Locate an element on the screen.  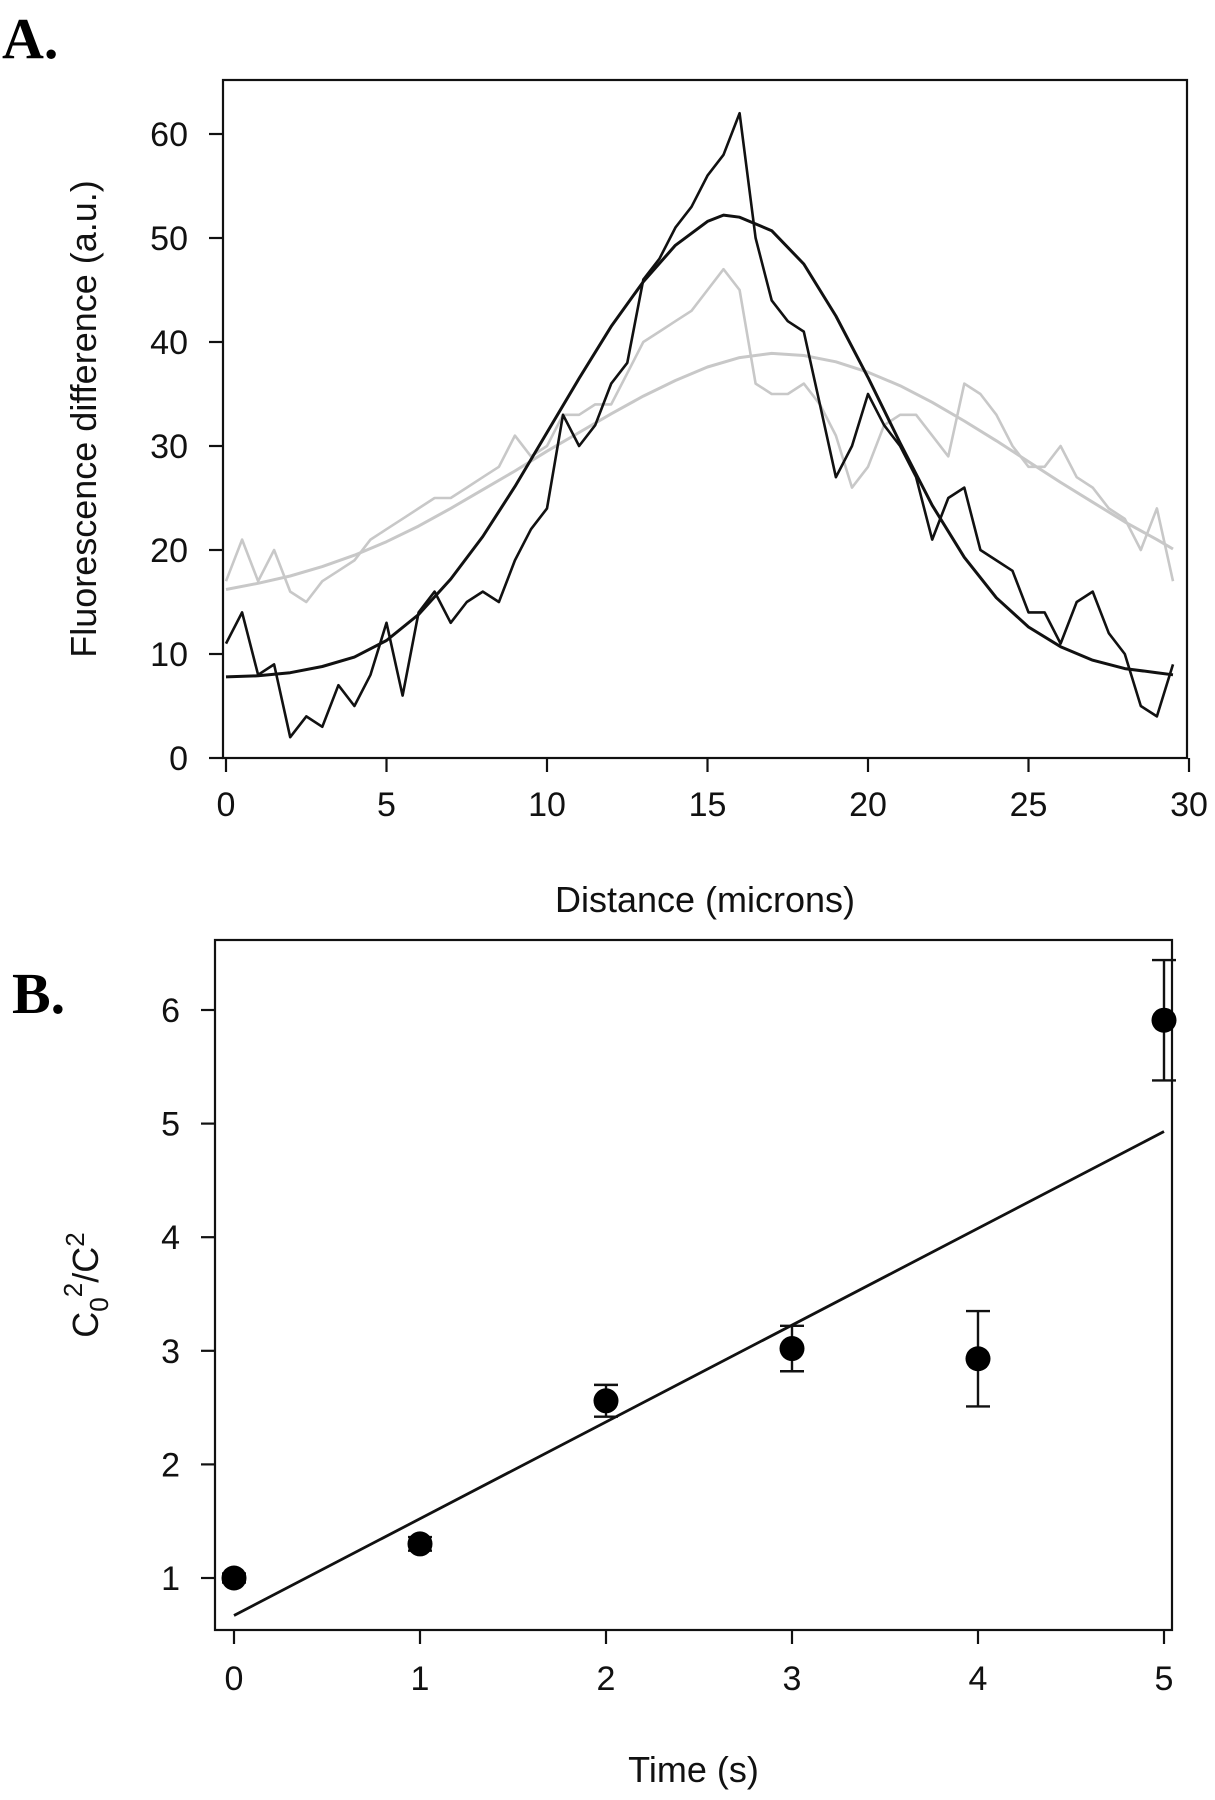
y-tick-label: 4 is located at coordinates (170, 1238).